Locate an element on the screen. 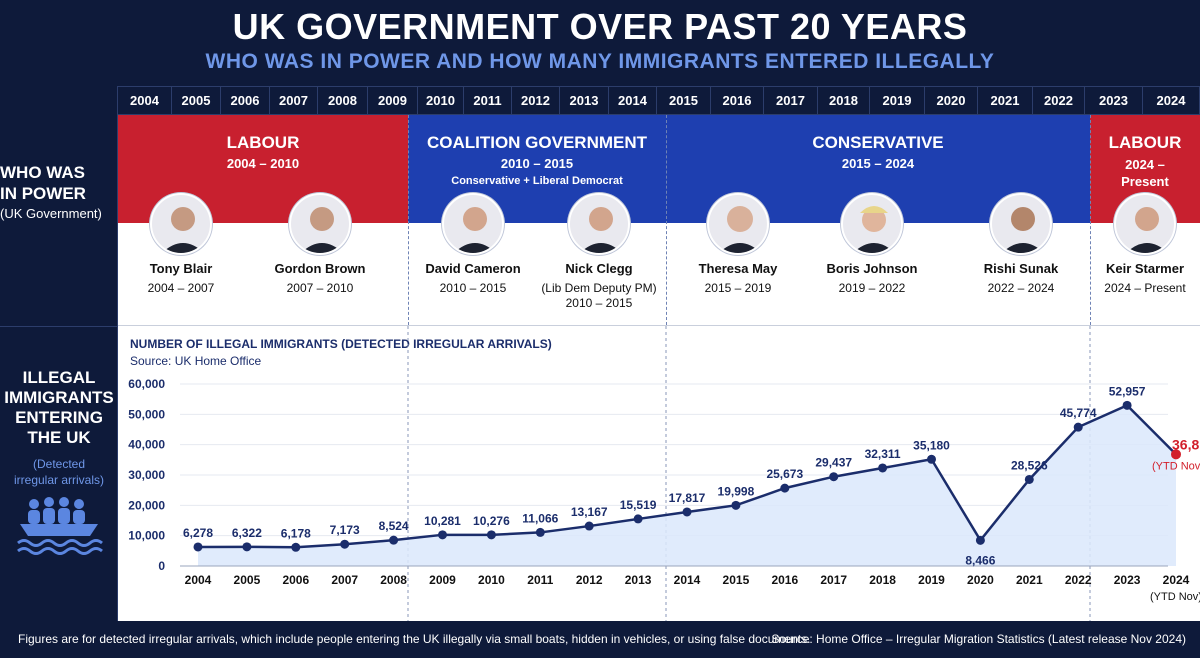  x-tick-label: 2009 is located at coordinates (442, 580).